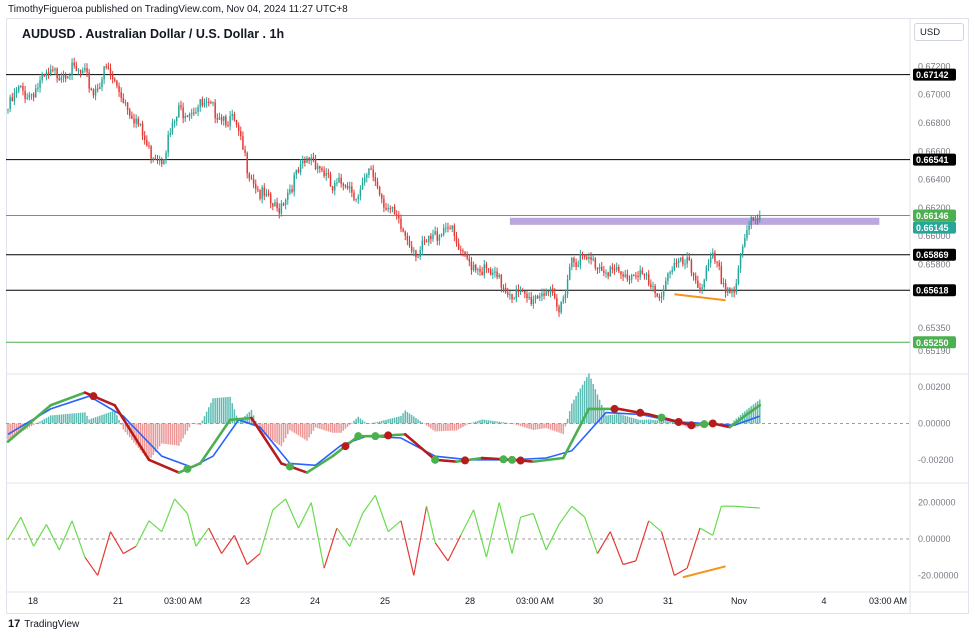  What do you see at coordinates (932, 216) in the screenshot?
I see `level-price-label: 0.66146` at bounding box center [932, 216].